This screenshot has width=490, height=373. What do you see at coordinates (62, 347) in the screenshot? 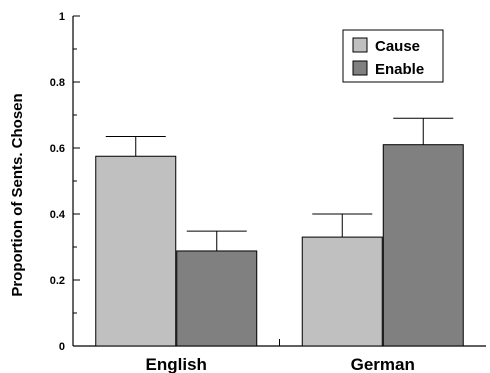
I see `y-tick-label: 0` at bounding box center [62, 347].